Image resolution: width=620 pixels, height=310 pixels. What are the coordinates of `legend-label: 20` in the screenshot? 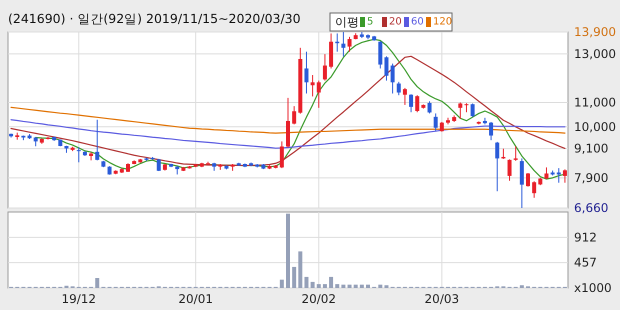 It's located at (395, 22).